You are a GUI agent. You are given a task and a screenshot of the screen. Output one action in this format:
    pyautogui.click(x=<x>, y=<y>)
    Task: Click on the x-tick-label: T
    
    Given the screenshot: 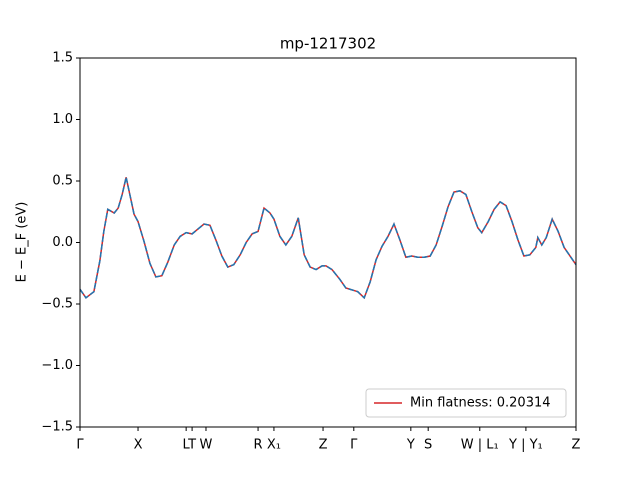 What is the action you would take?
    pyautogui.click(x=191, y=445)
    